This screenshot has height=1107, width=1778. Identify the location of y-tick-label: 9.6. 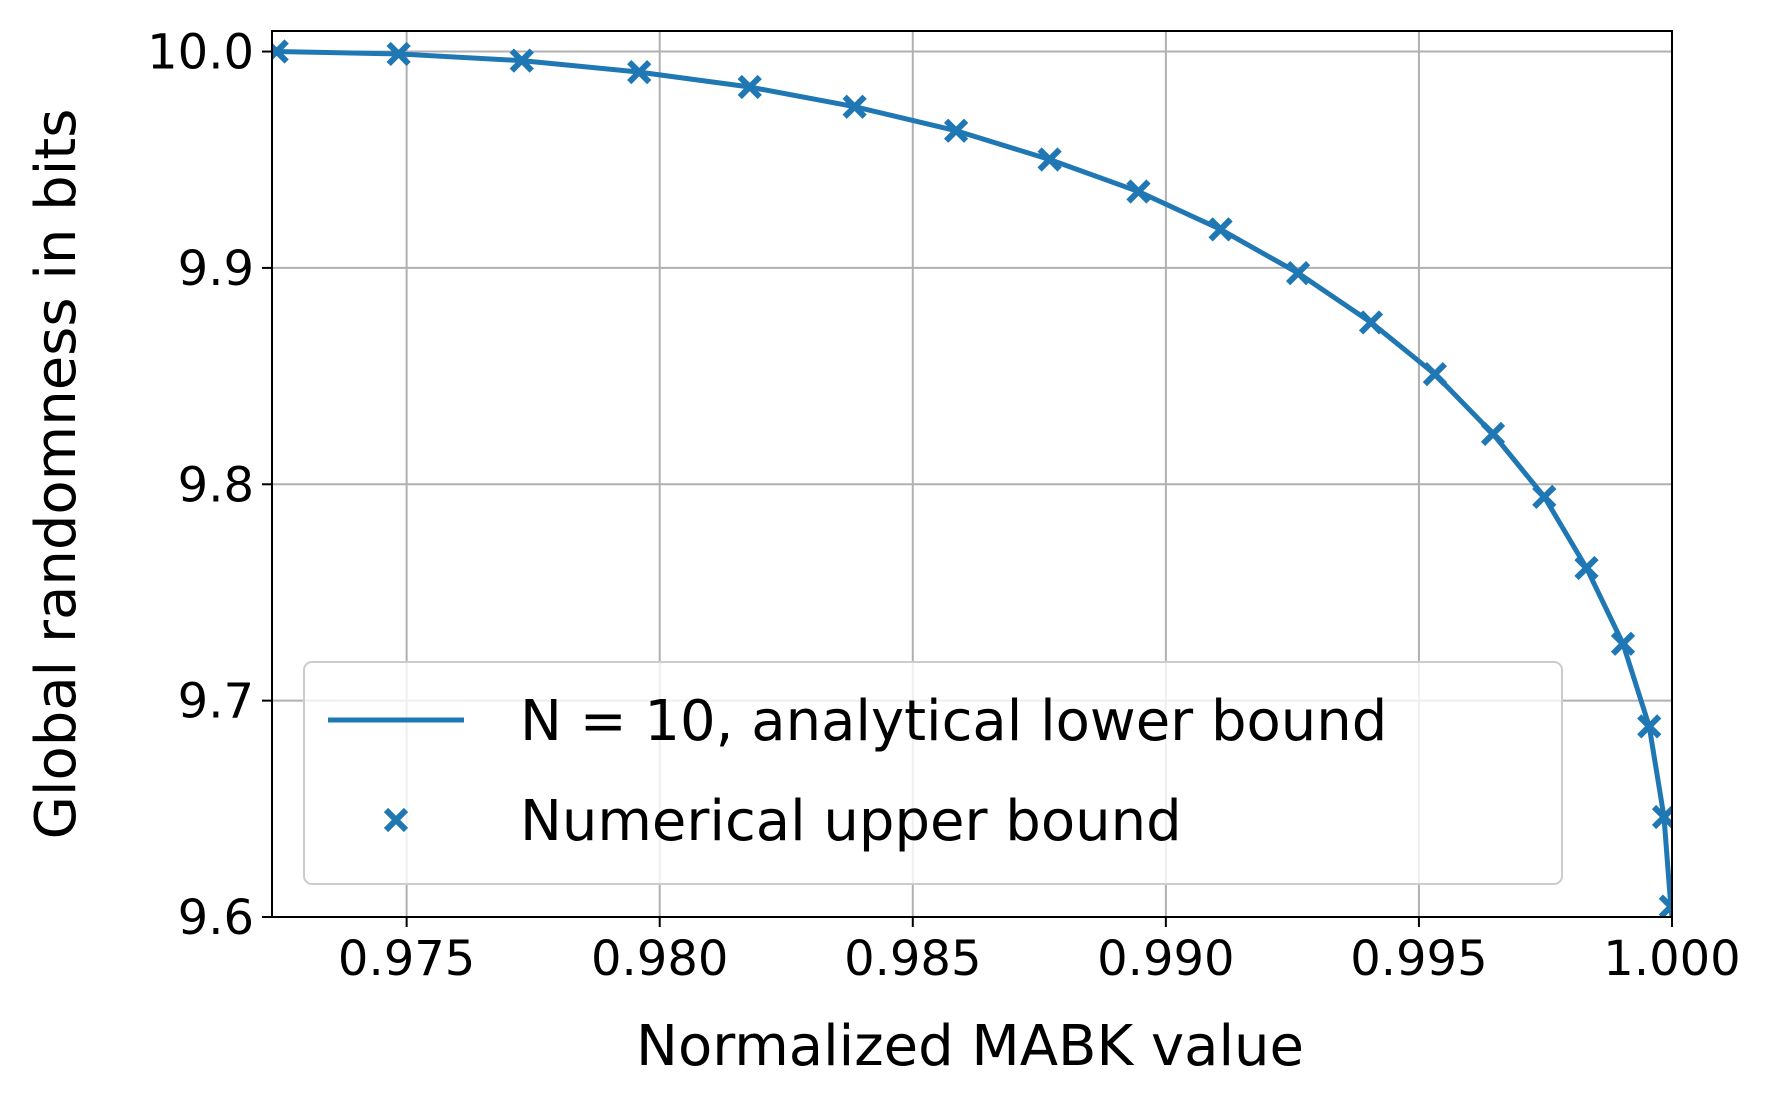
(216, 918).